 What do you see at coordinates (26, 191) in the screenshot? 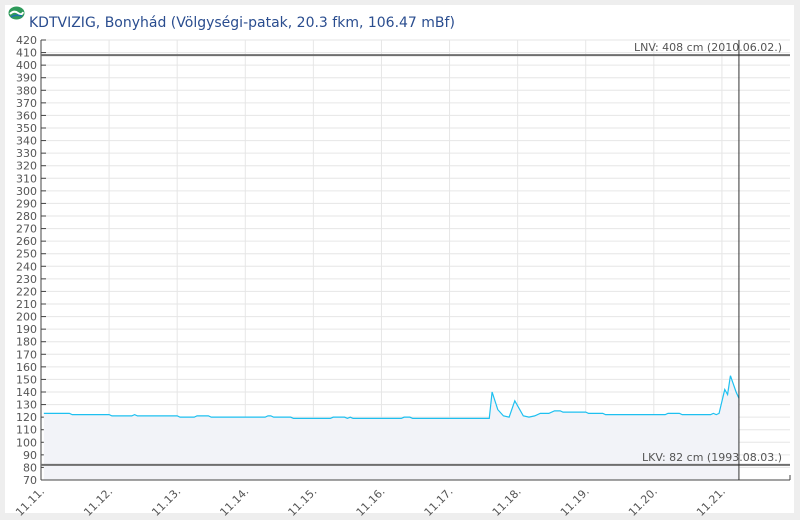
I see `y-tick-label: 300` at bounding box center [26, 191].